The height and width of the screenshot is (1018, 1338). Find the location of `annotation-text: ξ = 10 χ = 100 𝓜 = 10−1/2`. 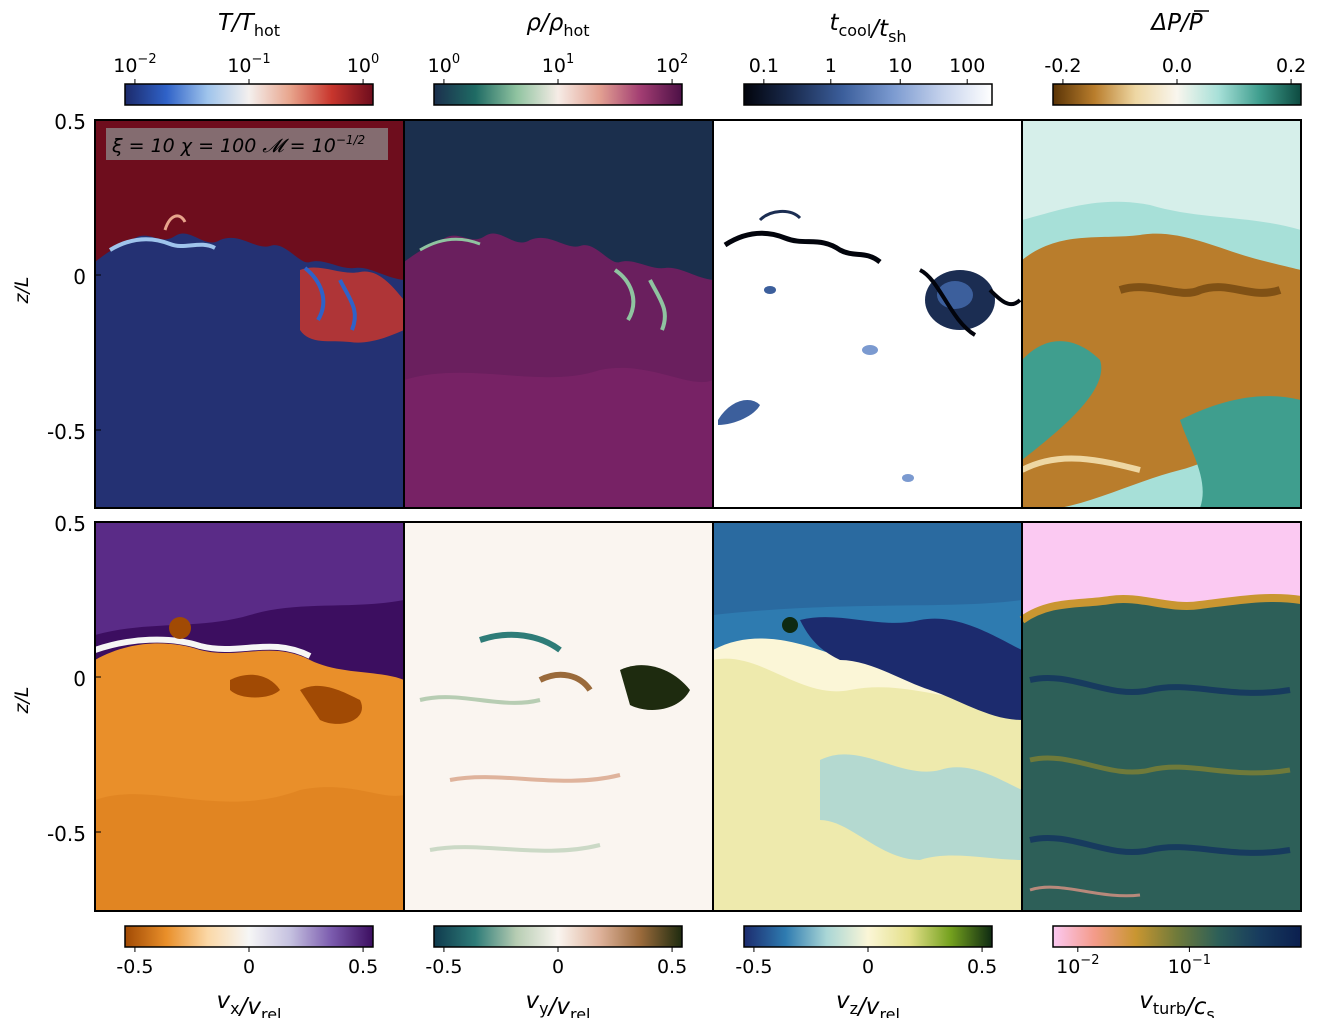

annotation-text: ξ = 10 χ = 100 𝓜 = 10−1/2 is located at coordinates (238, 145).